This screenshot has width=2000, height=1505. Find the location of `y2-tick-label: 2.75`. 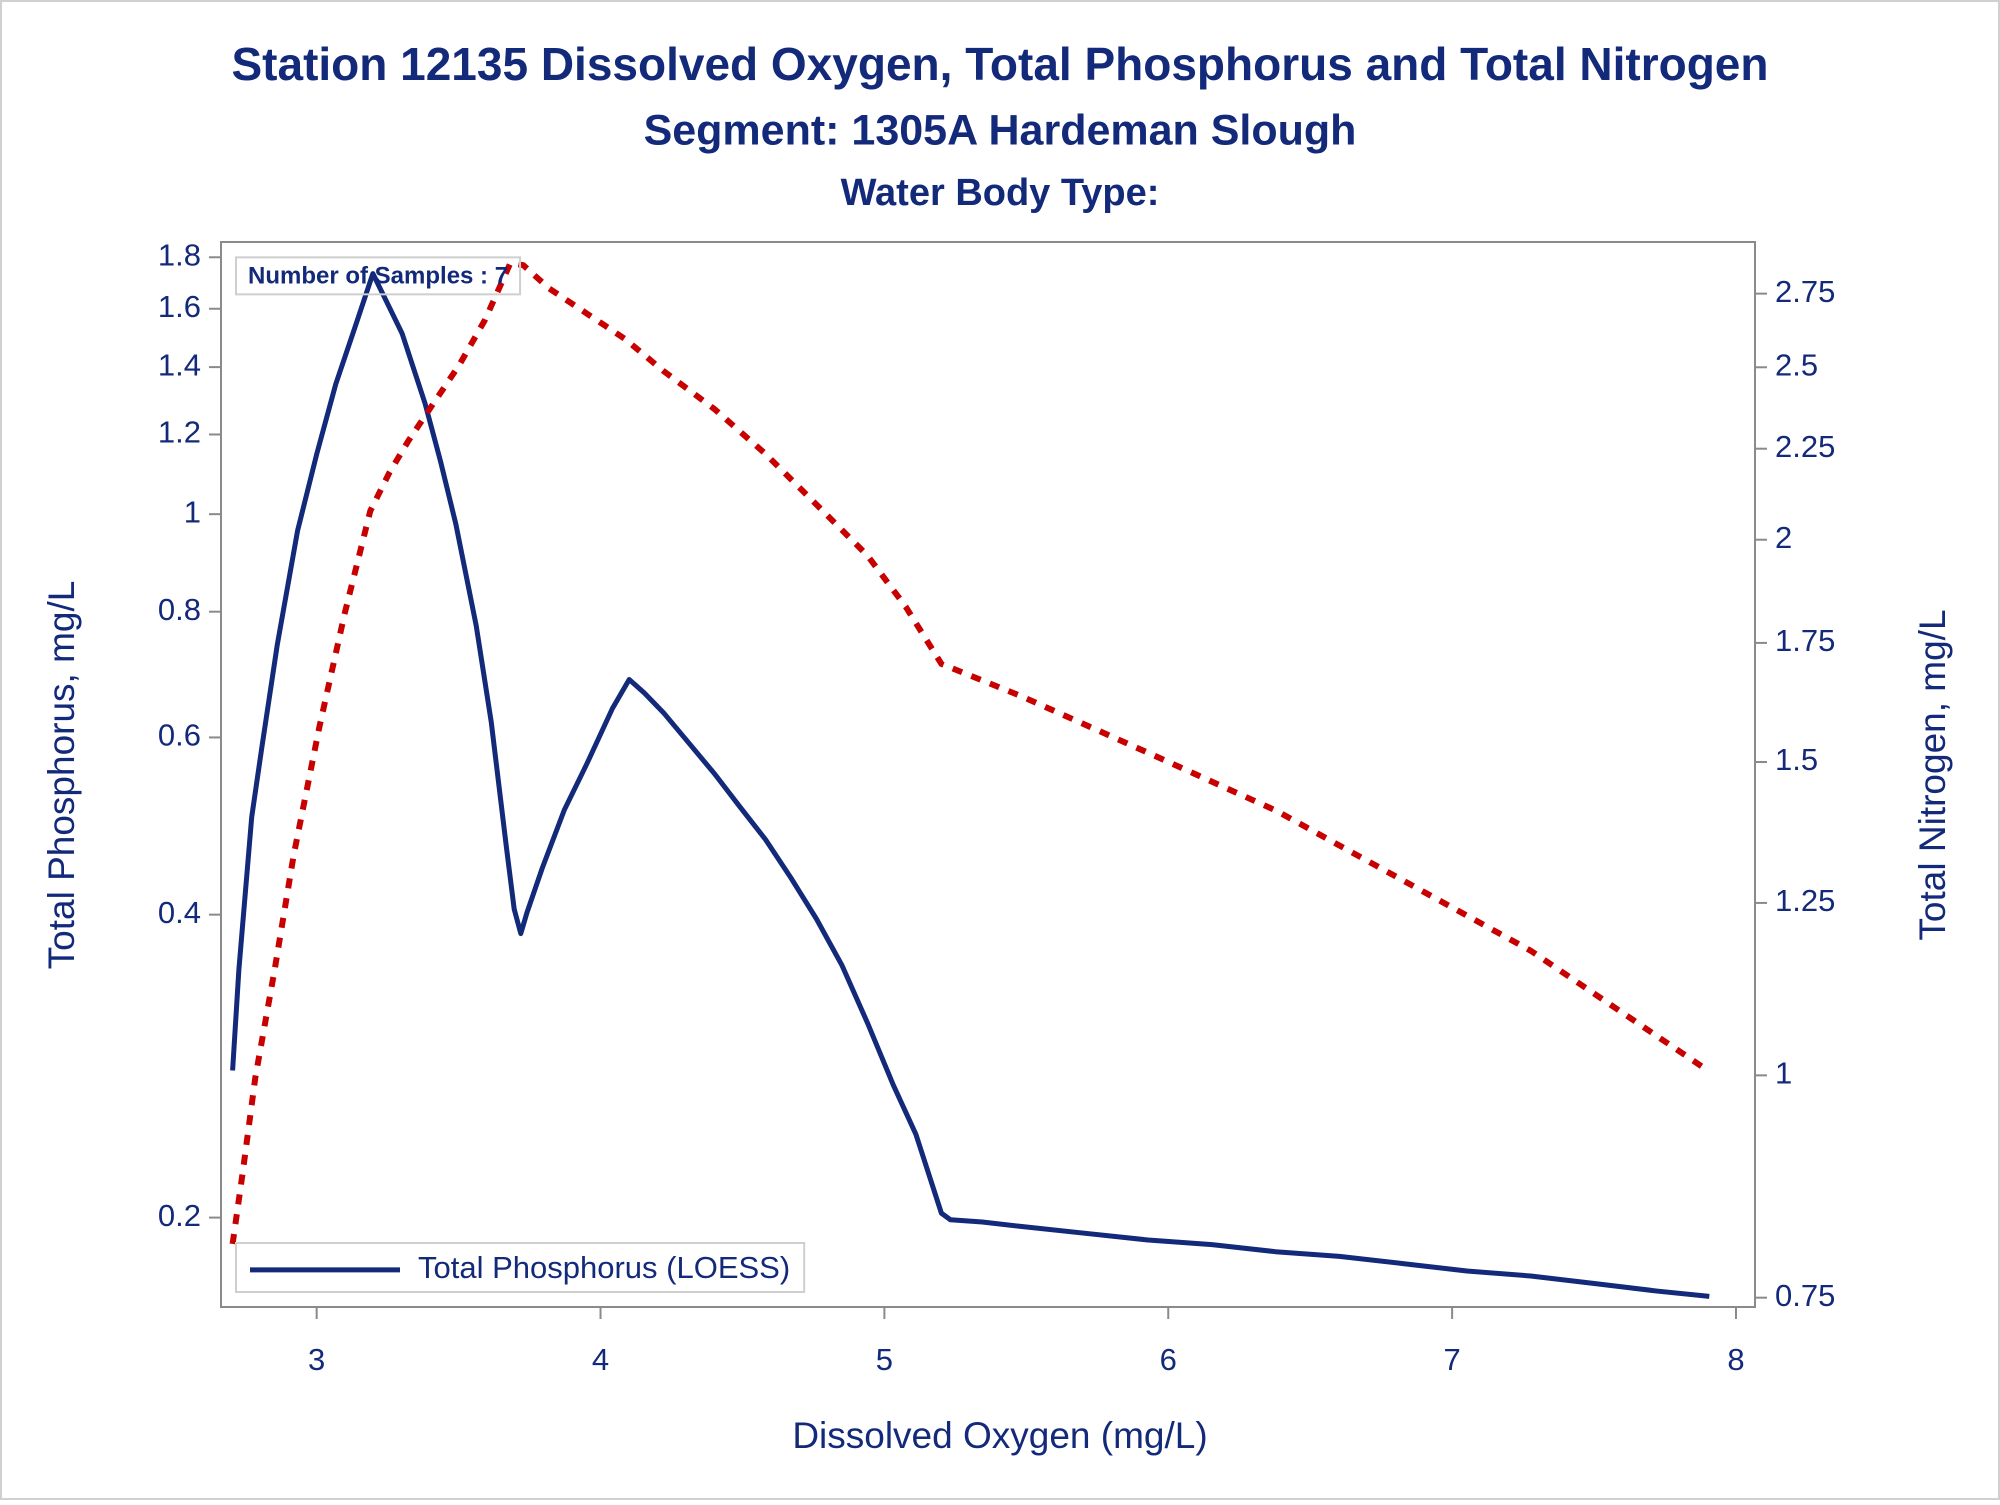

y2-tick-label: 2.75 is located at coordinates (1805, 291).